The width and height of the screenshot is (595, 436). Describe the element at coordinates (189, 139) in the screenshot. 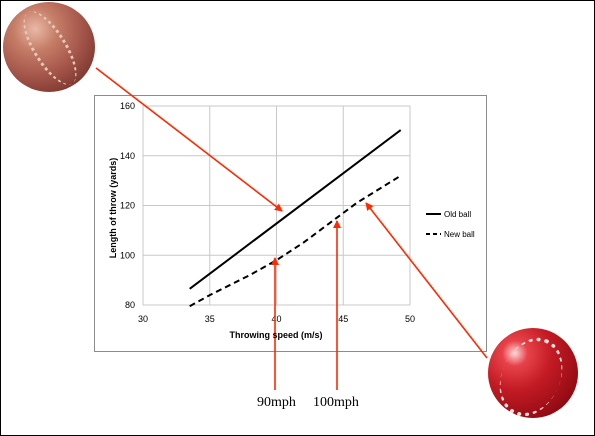

I see `arrow-old-ball` at that location.